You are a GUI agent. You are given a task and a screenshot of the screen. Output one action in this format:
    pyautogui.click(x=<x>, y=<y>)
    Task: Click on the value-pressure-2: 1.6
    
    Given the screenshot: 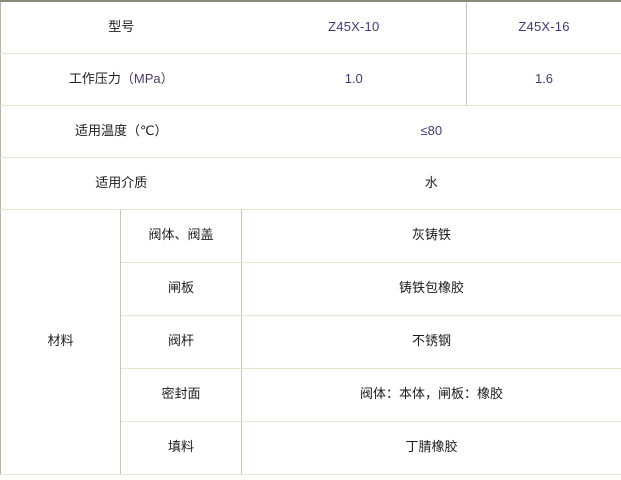 What is the action you would take?
    pyautogui.click(x=544, y=78)
    